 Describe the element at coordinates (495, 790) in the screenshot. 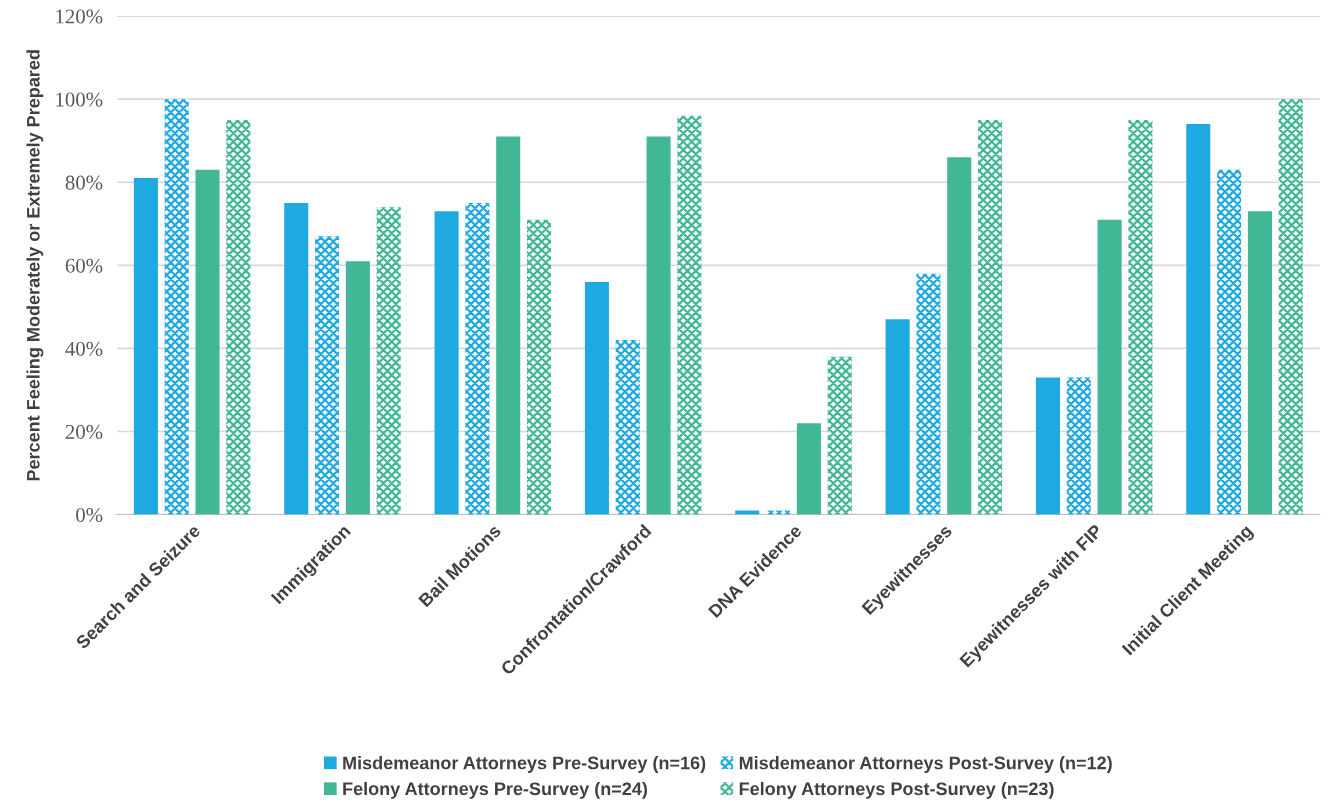

I see `legend-label: Felony Attorneys Pre-Survey (n=24)` at that location.